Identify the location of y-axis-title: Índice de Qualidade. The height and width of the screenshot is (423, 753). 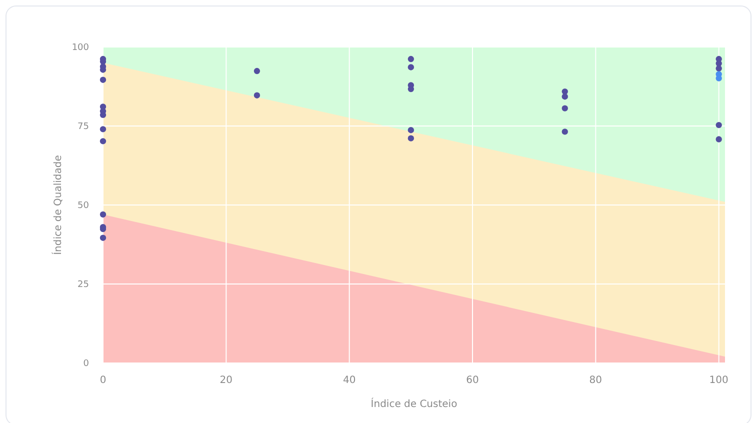
(57, 205).